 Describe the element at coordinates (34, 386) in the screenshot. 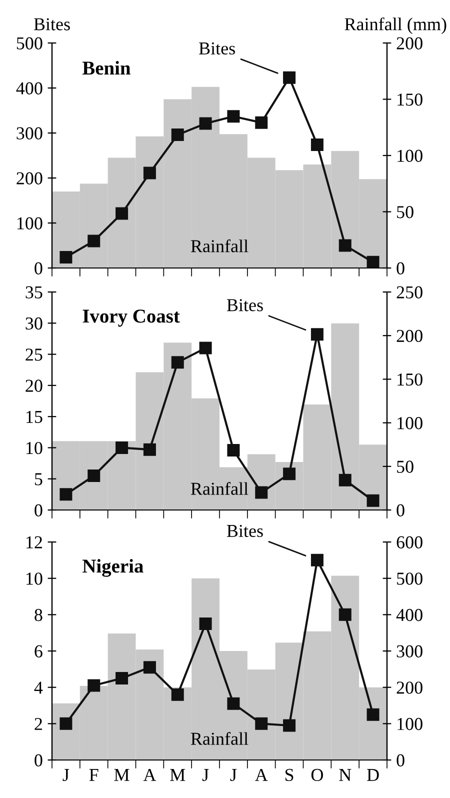

I see `y-tick-label: 20` at that location.